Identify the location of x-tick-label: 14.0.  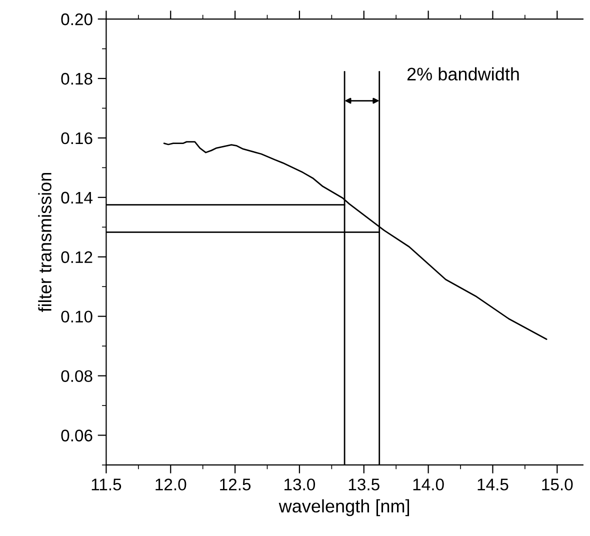
(428, 484).